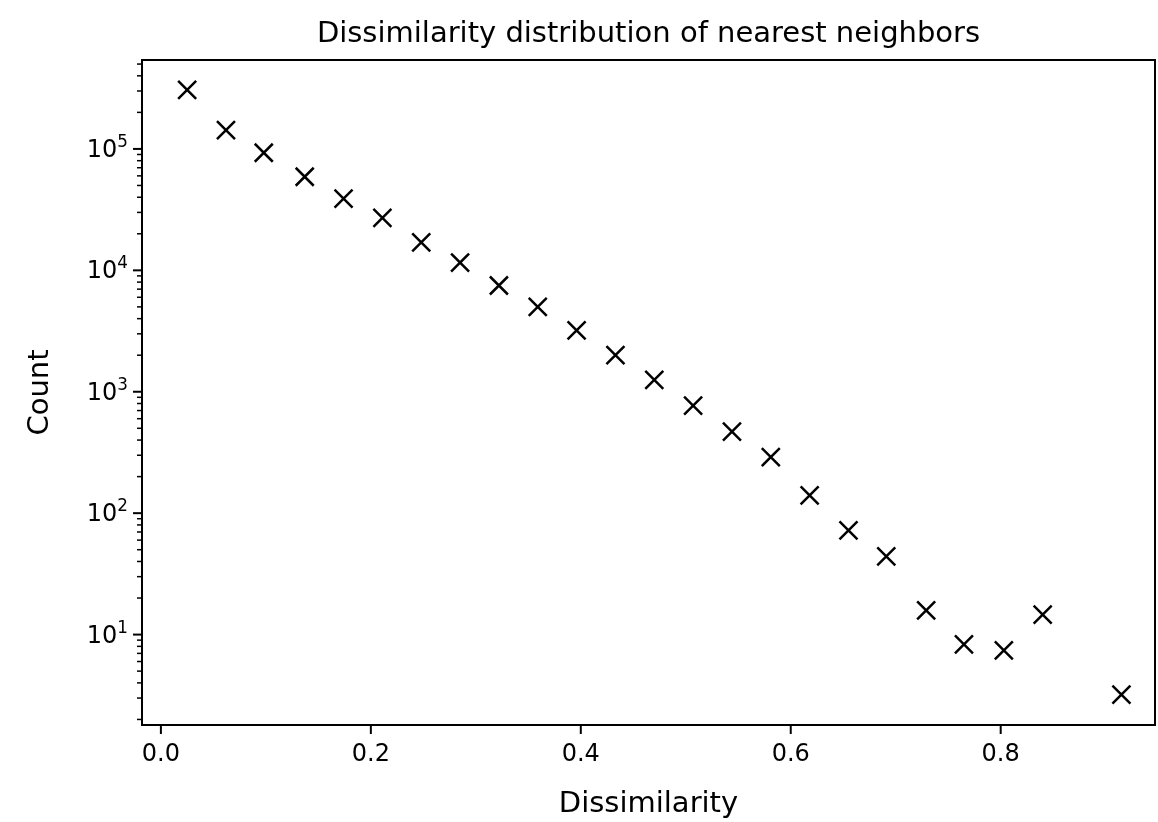  What do you see at coordinates (648, 802) in the screenshot?
I see `x-axis-title: Dissimilarity` at bounding box center [648, 802].